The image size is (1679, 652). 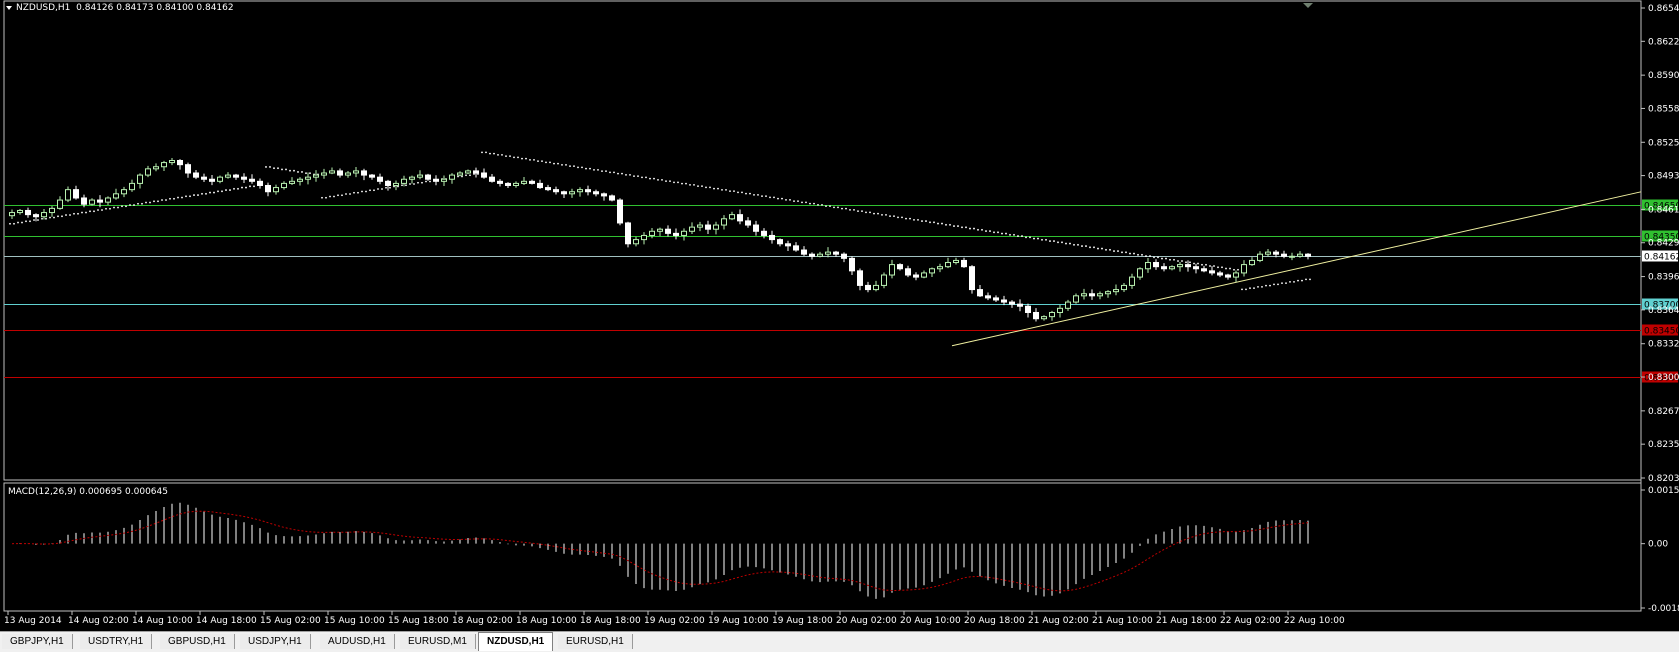 I want to click on chart-tab: AUDUSD,H1, so click(x=357, y=641).